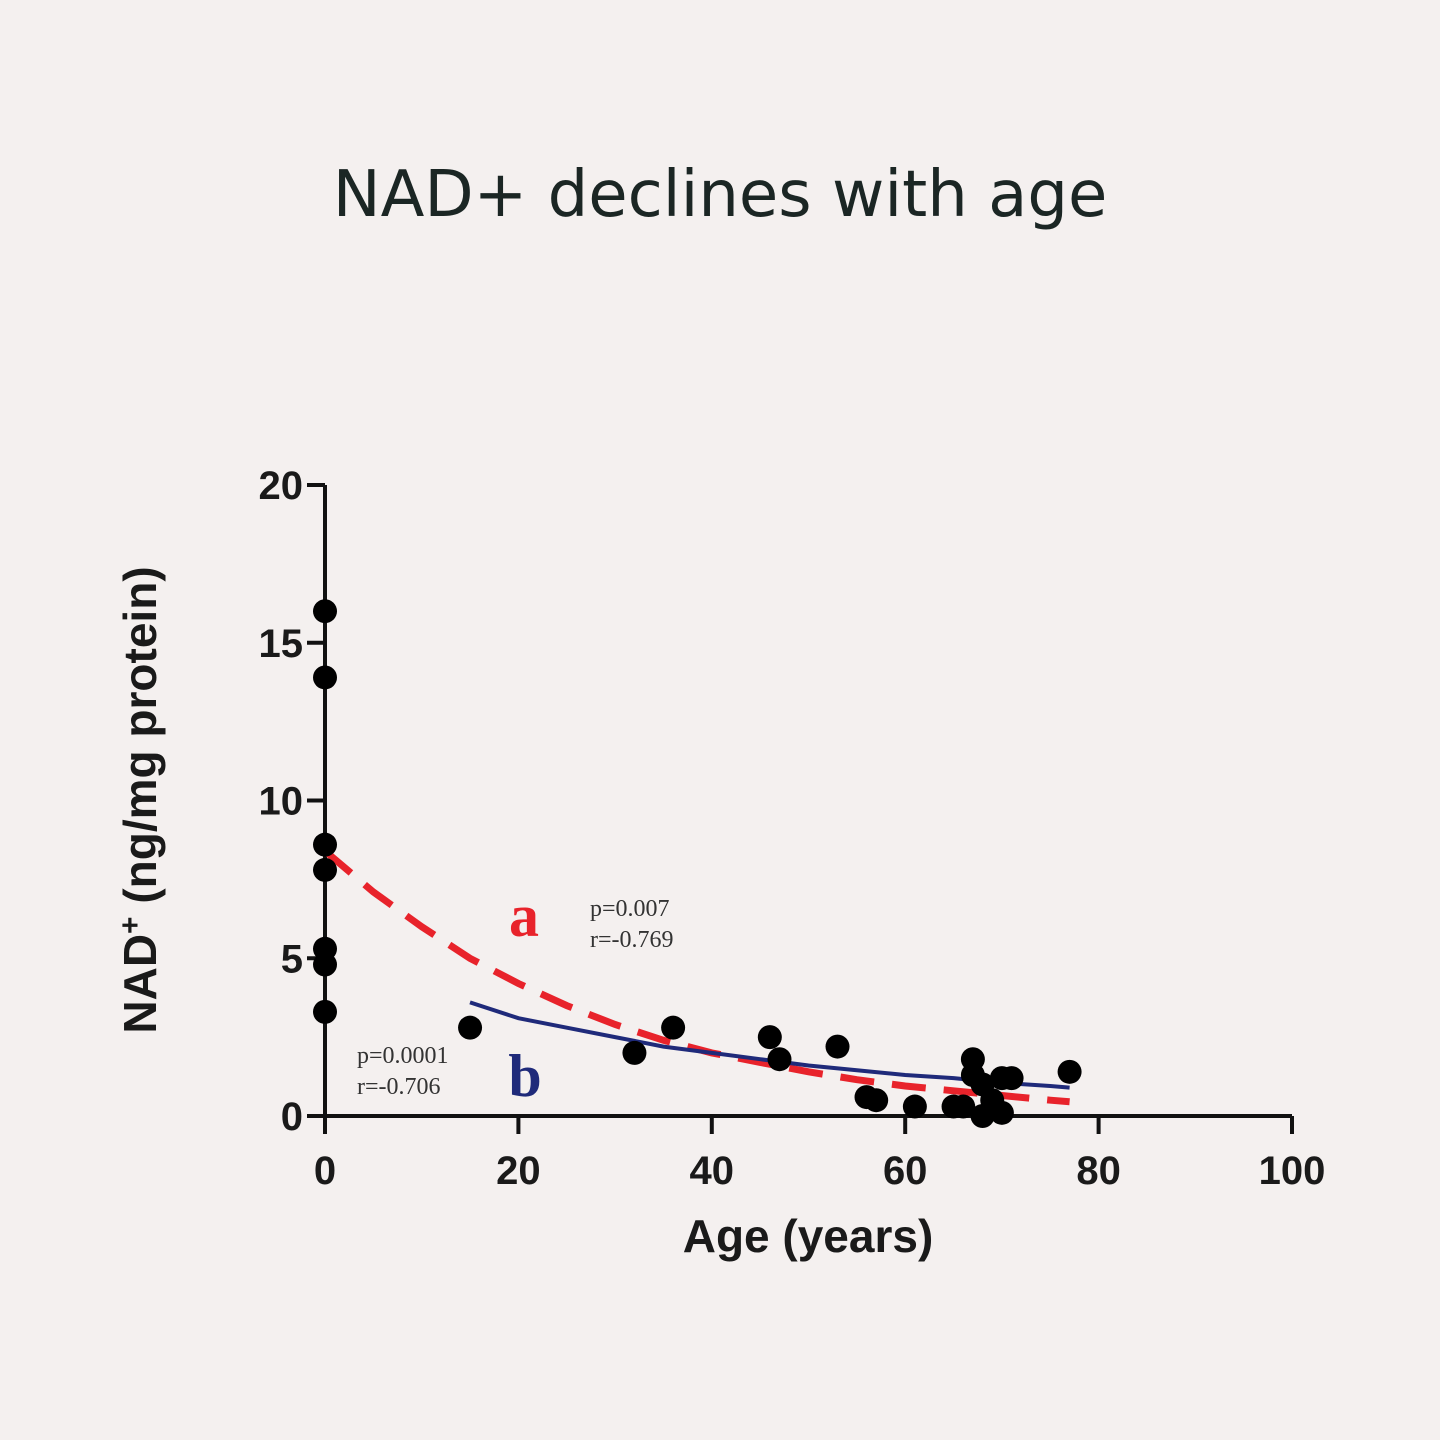 This screenshot has width=1440, height=1440. I want to click on curve-label-a: a, so click(524, 916).